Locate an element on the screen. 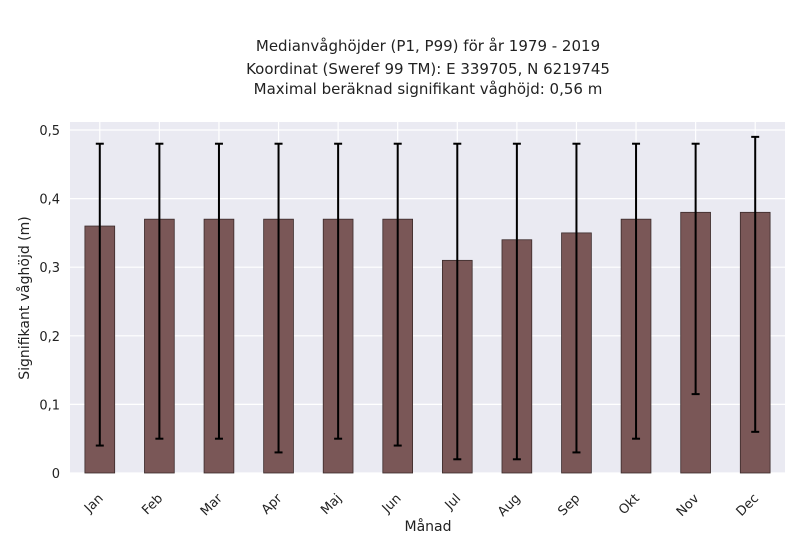  x-tick-label: Sep is located at coordinates (569, 505).